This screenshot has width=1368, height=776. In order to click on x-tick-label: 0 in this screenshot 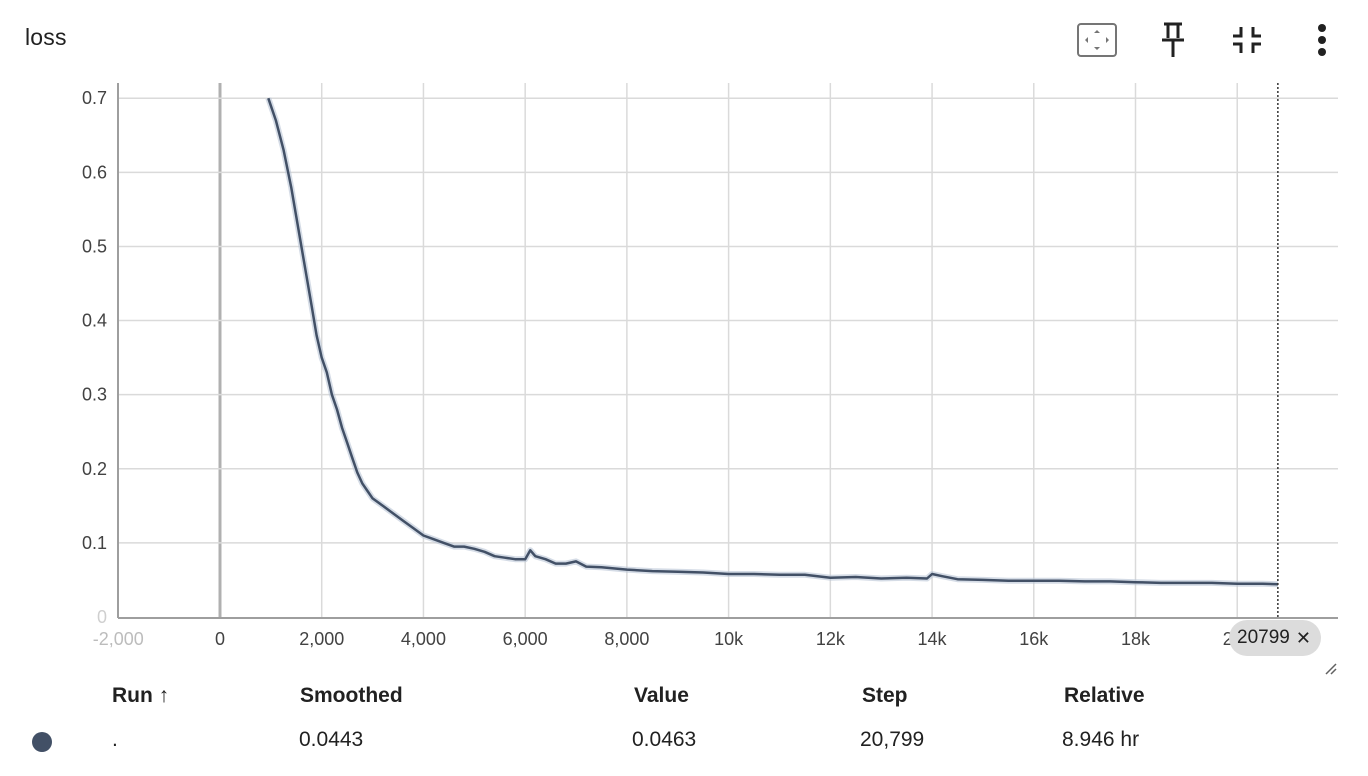, I will do `click(220, 639)`.